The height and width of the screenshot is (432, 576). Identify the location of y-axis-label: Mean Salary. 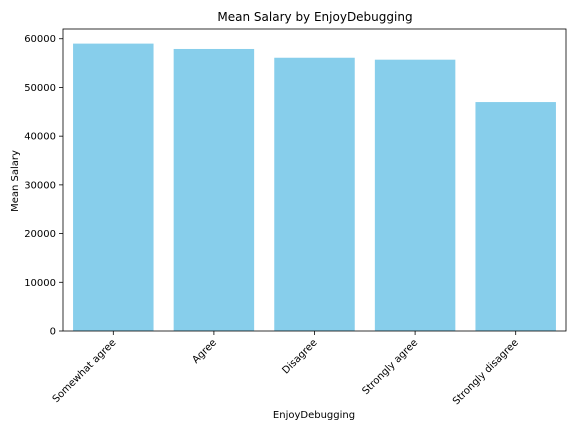
(15, 181).